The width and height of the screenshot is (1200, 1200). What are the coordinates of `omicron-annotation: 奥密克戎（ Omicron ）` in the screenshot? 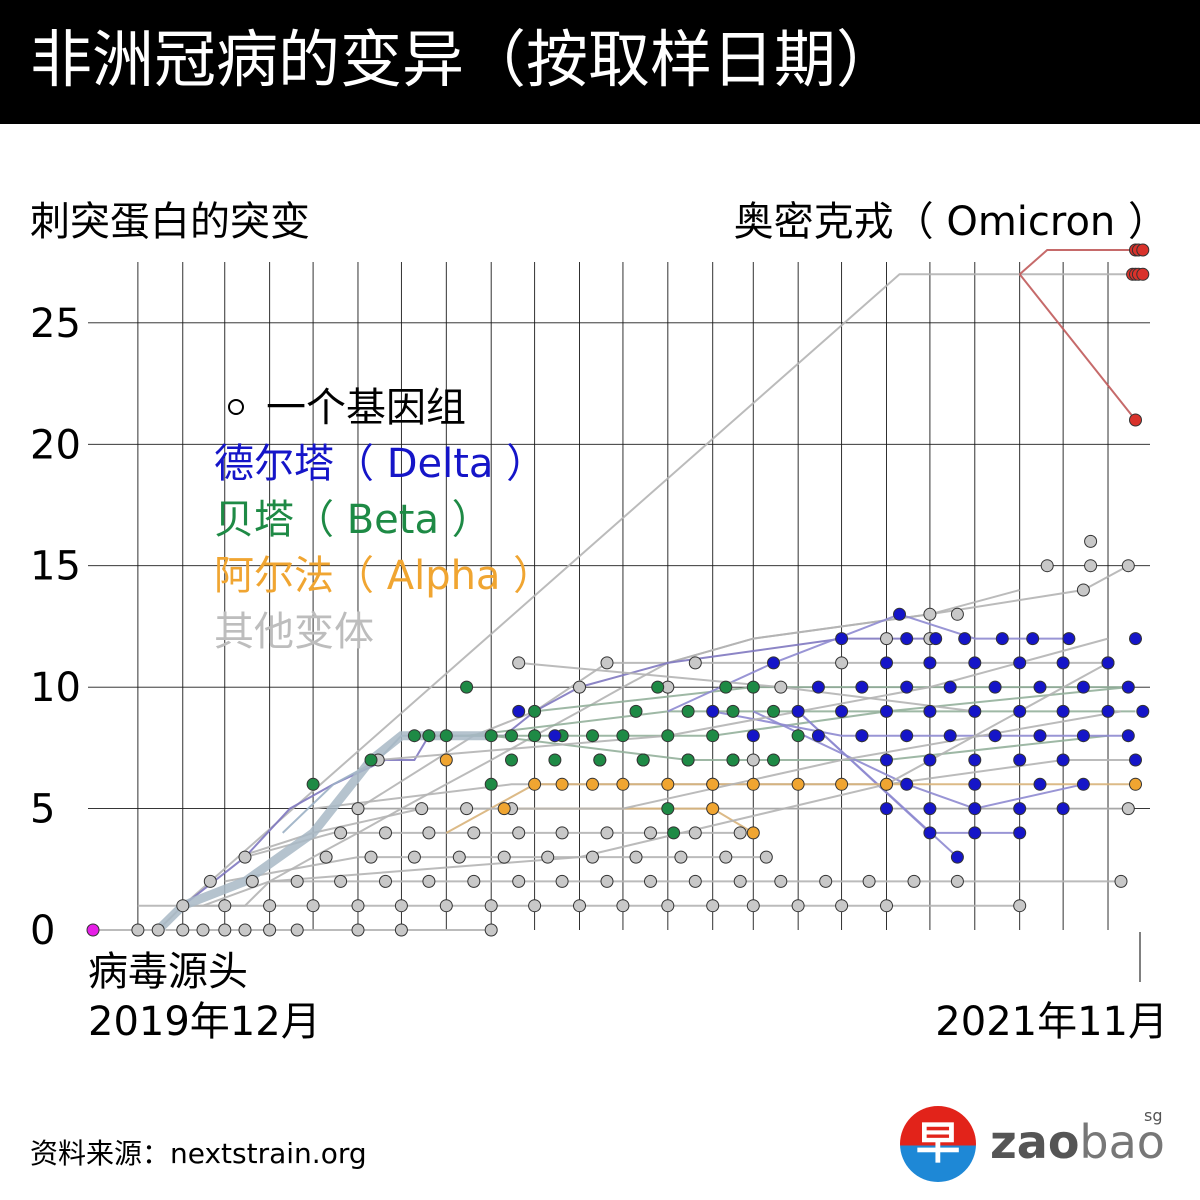 It's located at (950, 222).